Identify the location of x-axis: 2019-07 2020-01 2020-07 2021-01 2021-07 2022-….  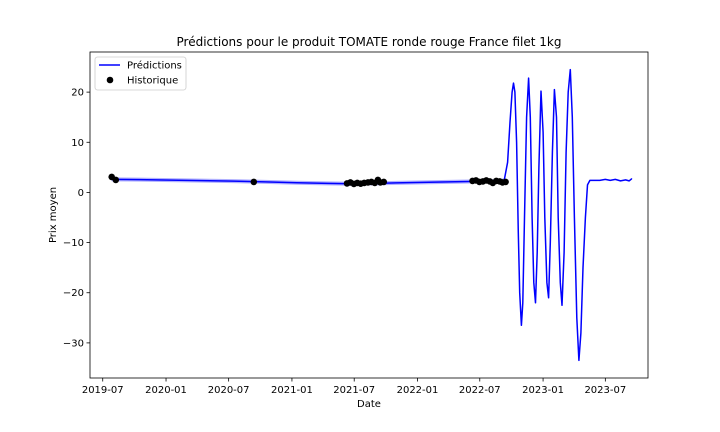
(354, 387).